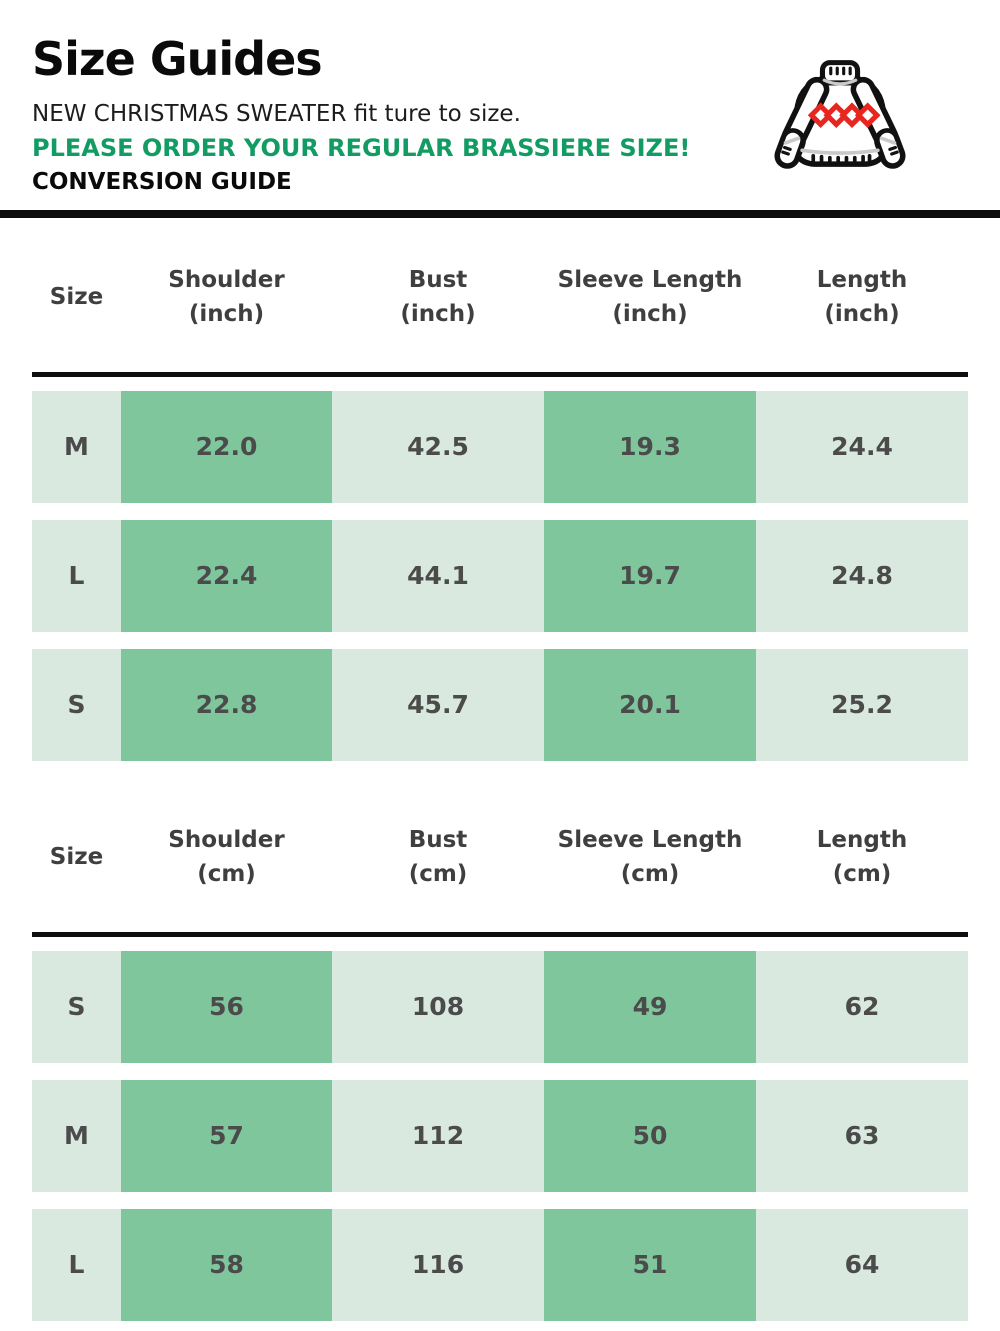 The height and width of the screenshot is (1331, 1000). Describe the element at coordinates (226, 704) in the screenshot. I see `shoulder-cell: 22.8` at that location.